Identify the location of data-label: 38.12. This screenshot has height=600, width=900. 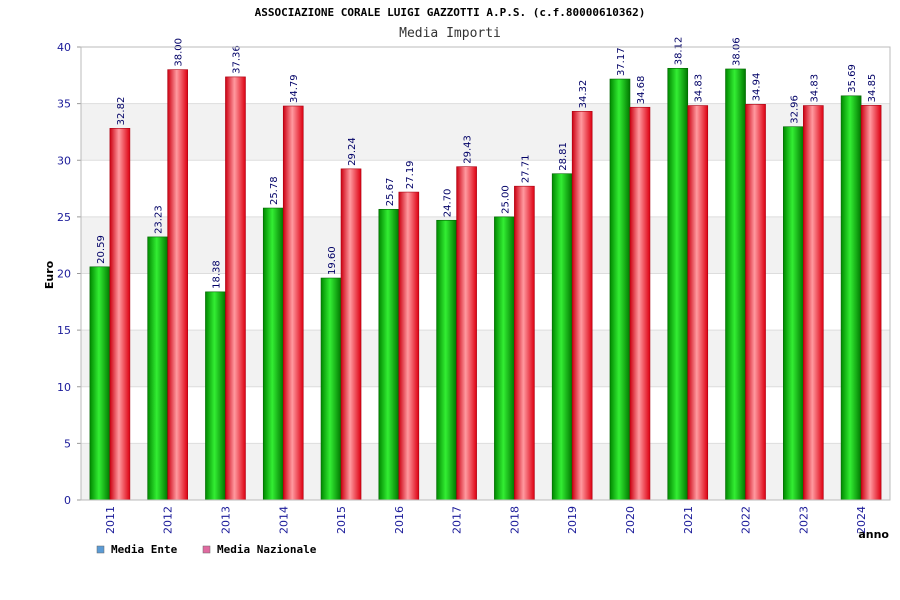
(679, 51).